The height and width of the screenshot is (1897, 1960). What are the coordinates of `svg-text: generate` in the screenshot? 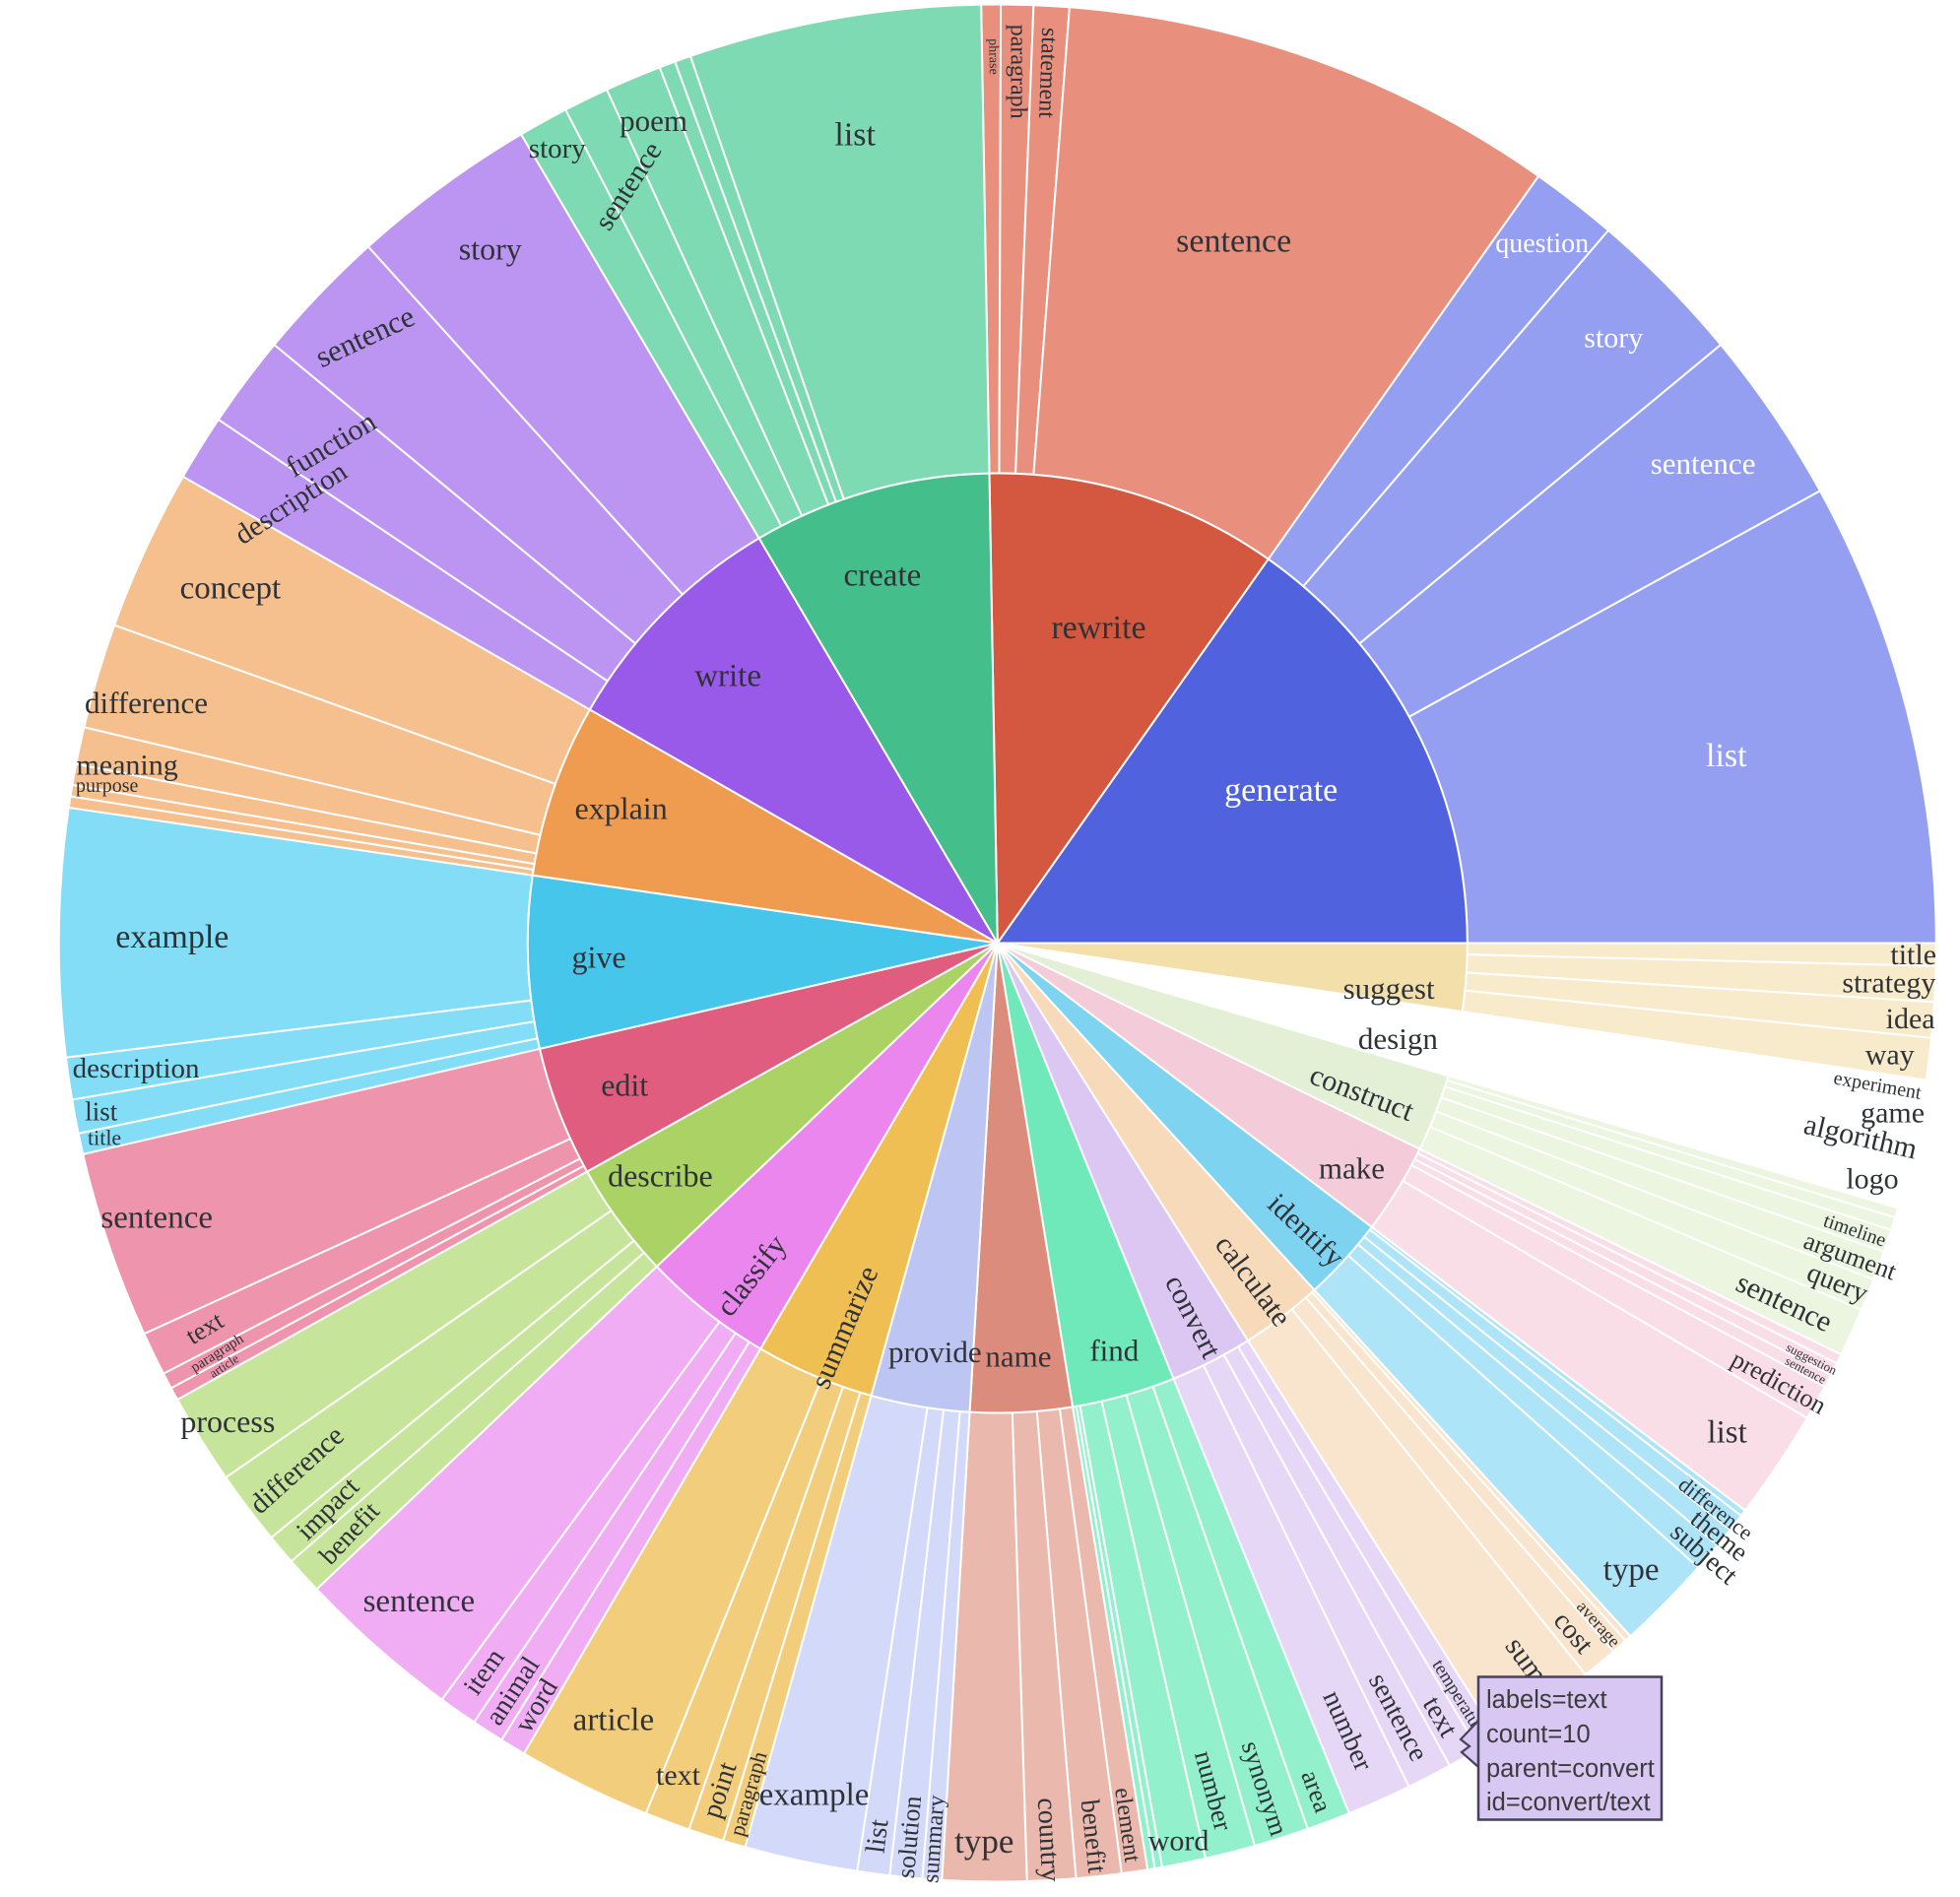 It's located at (1281, 790).